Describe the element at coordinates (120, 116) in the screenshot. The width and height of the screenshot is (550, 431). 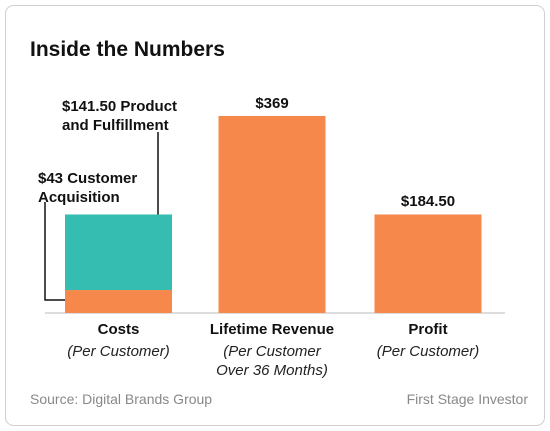
I see `annotation: $141.50 Product and Fulfillment` at that location.